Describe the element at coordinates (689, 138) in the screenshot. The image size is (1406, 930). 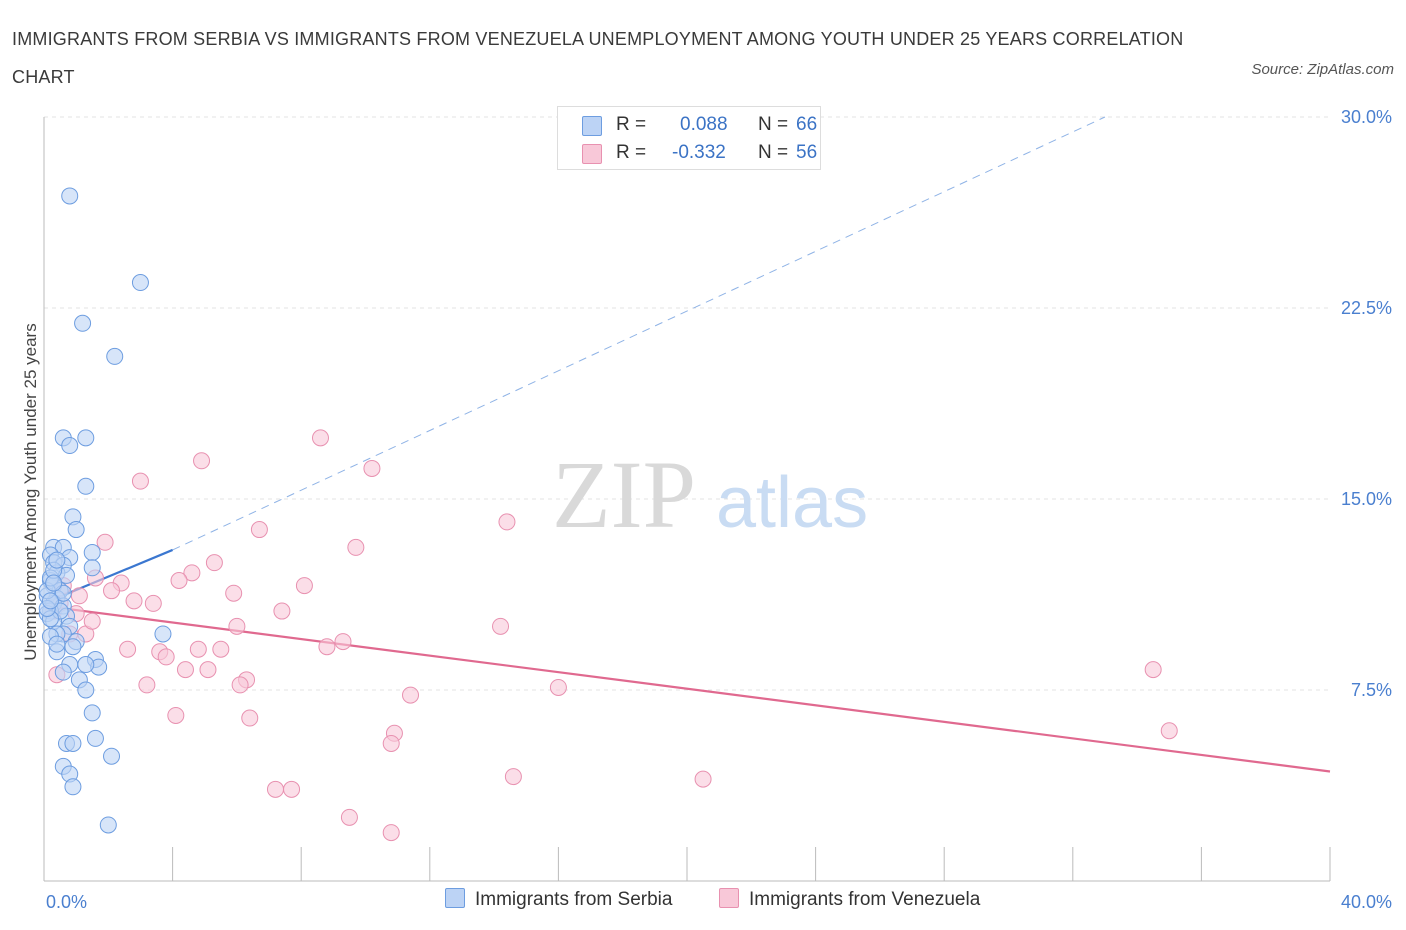
I see `correlation-legend: R = 0.088 N = 66 R = -0.332 N = 56` at that location.